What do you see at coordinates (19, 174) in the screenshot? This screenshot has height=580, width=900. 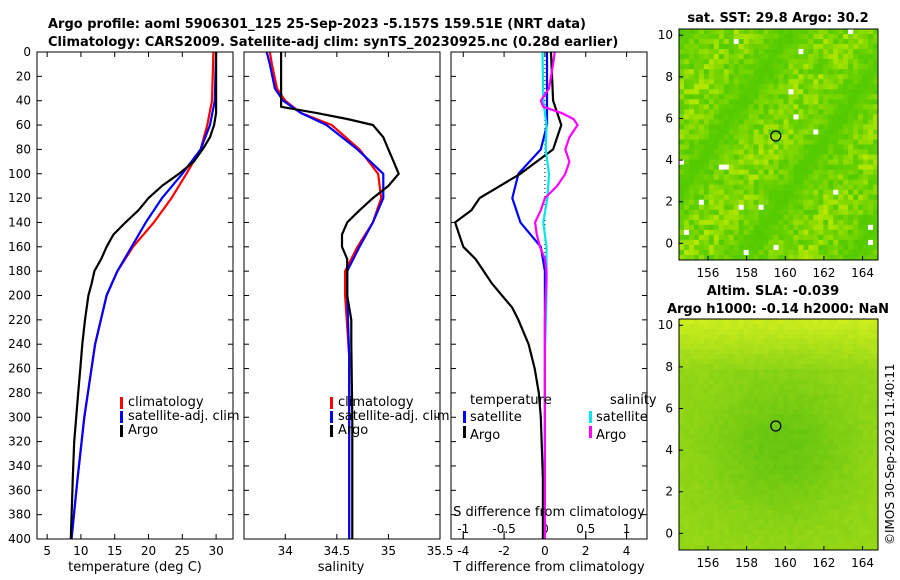 I see `y-tick-label: 100` at bounding box center [19, 174].